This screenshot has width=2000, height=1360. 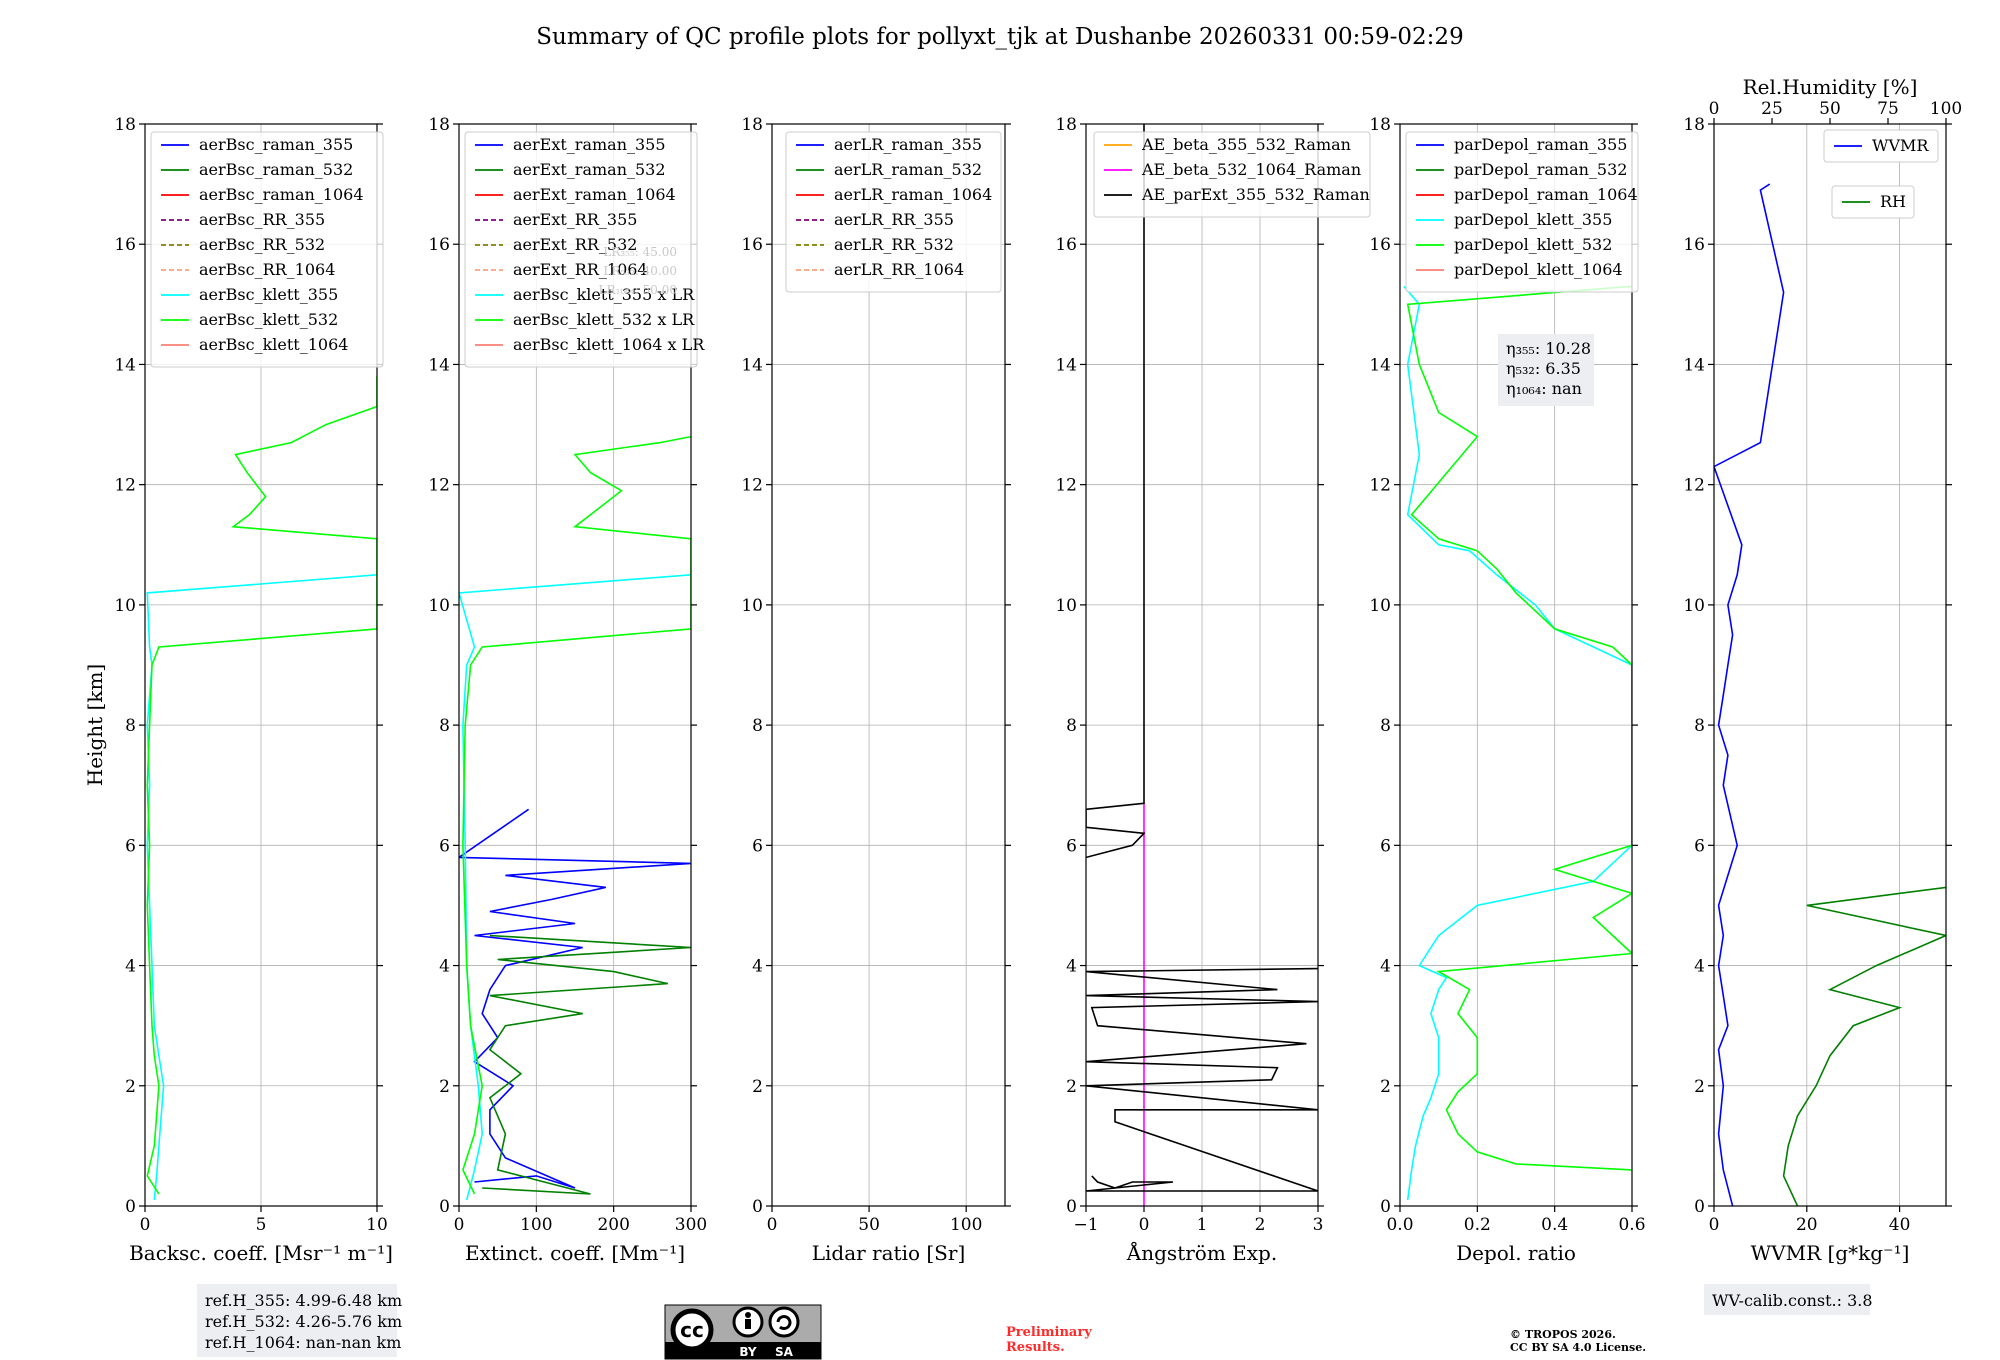 I want to click on lr-label: LR₃₅₅: 45.00, so click(x=640, y=252).